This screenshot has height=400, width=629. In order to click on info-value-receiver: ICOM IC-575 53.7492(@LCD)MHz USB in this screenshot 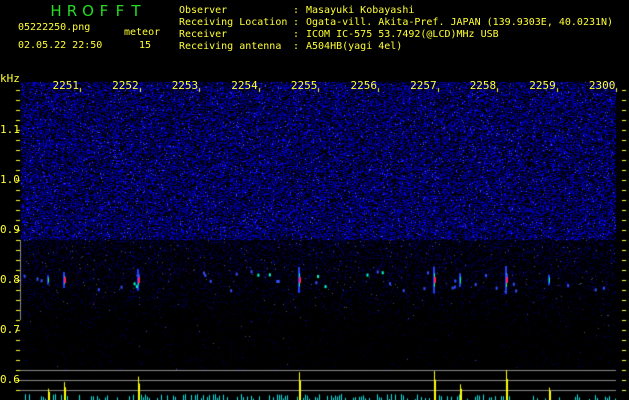, I will do `click(402, 34)`.